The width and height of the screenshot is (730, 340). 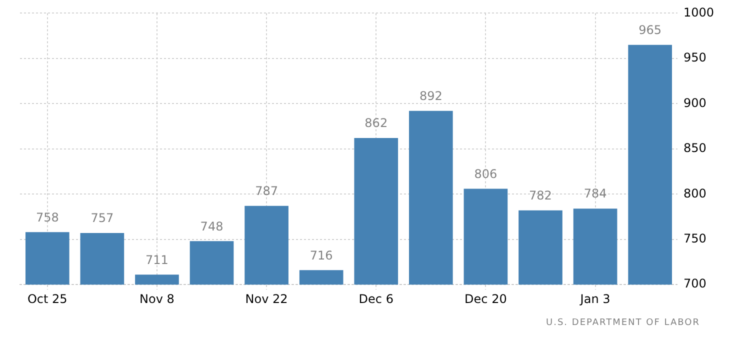 I want to click on data-label: 748, so click(x=212, y=226).